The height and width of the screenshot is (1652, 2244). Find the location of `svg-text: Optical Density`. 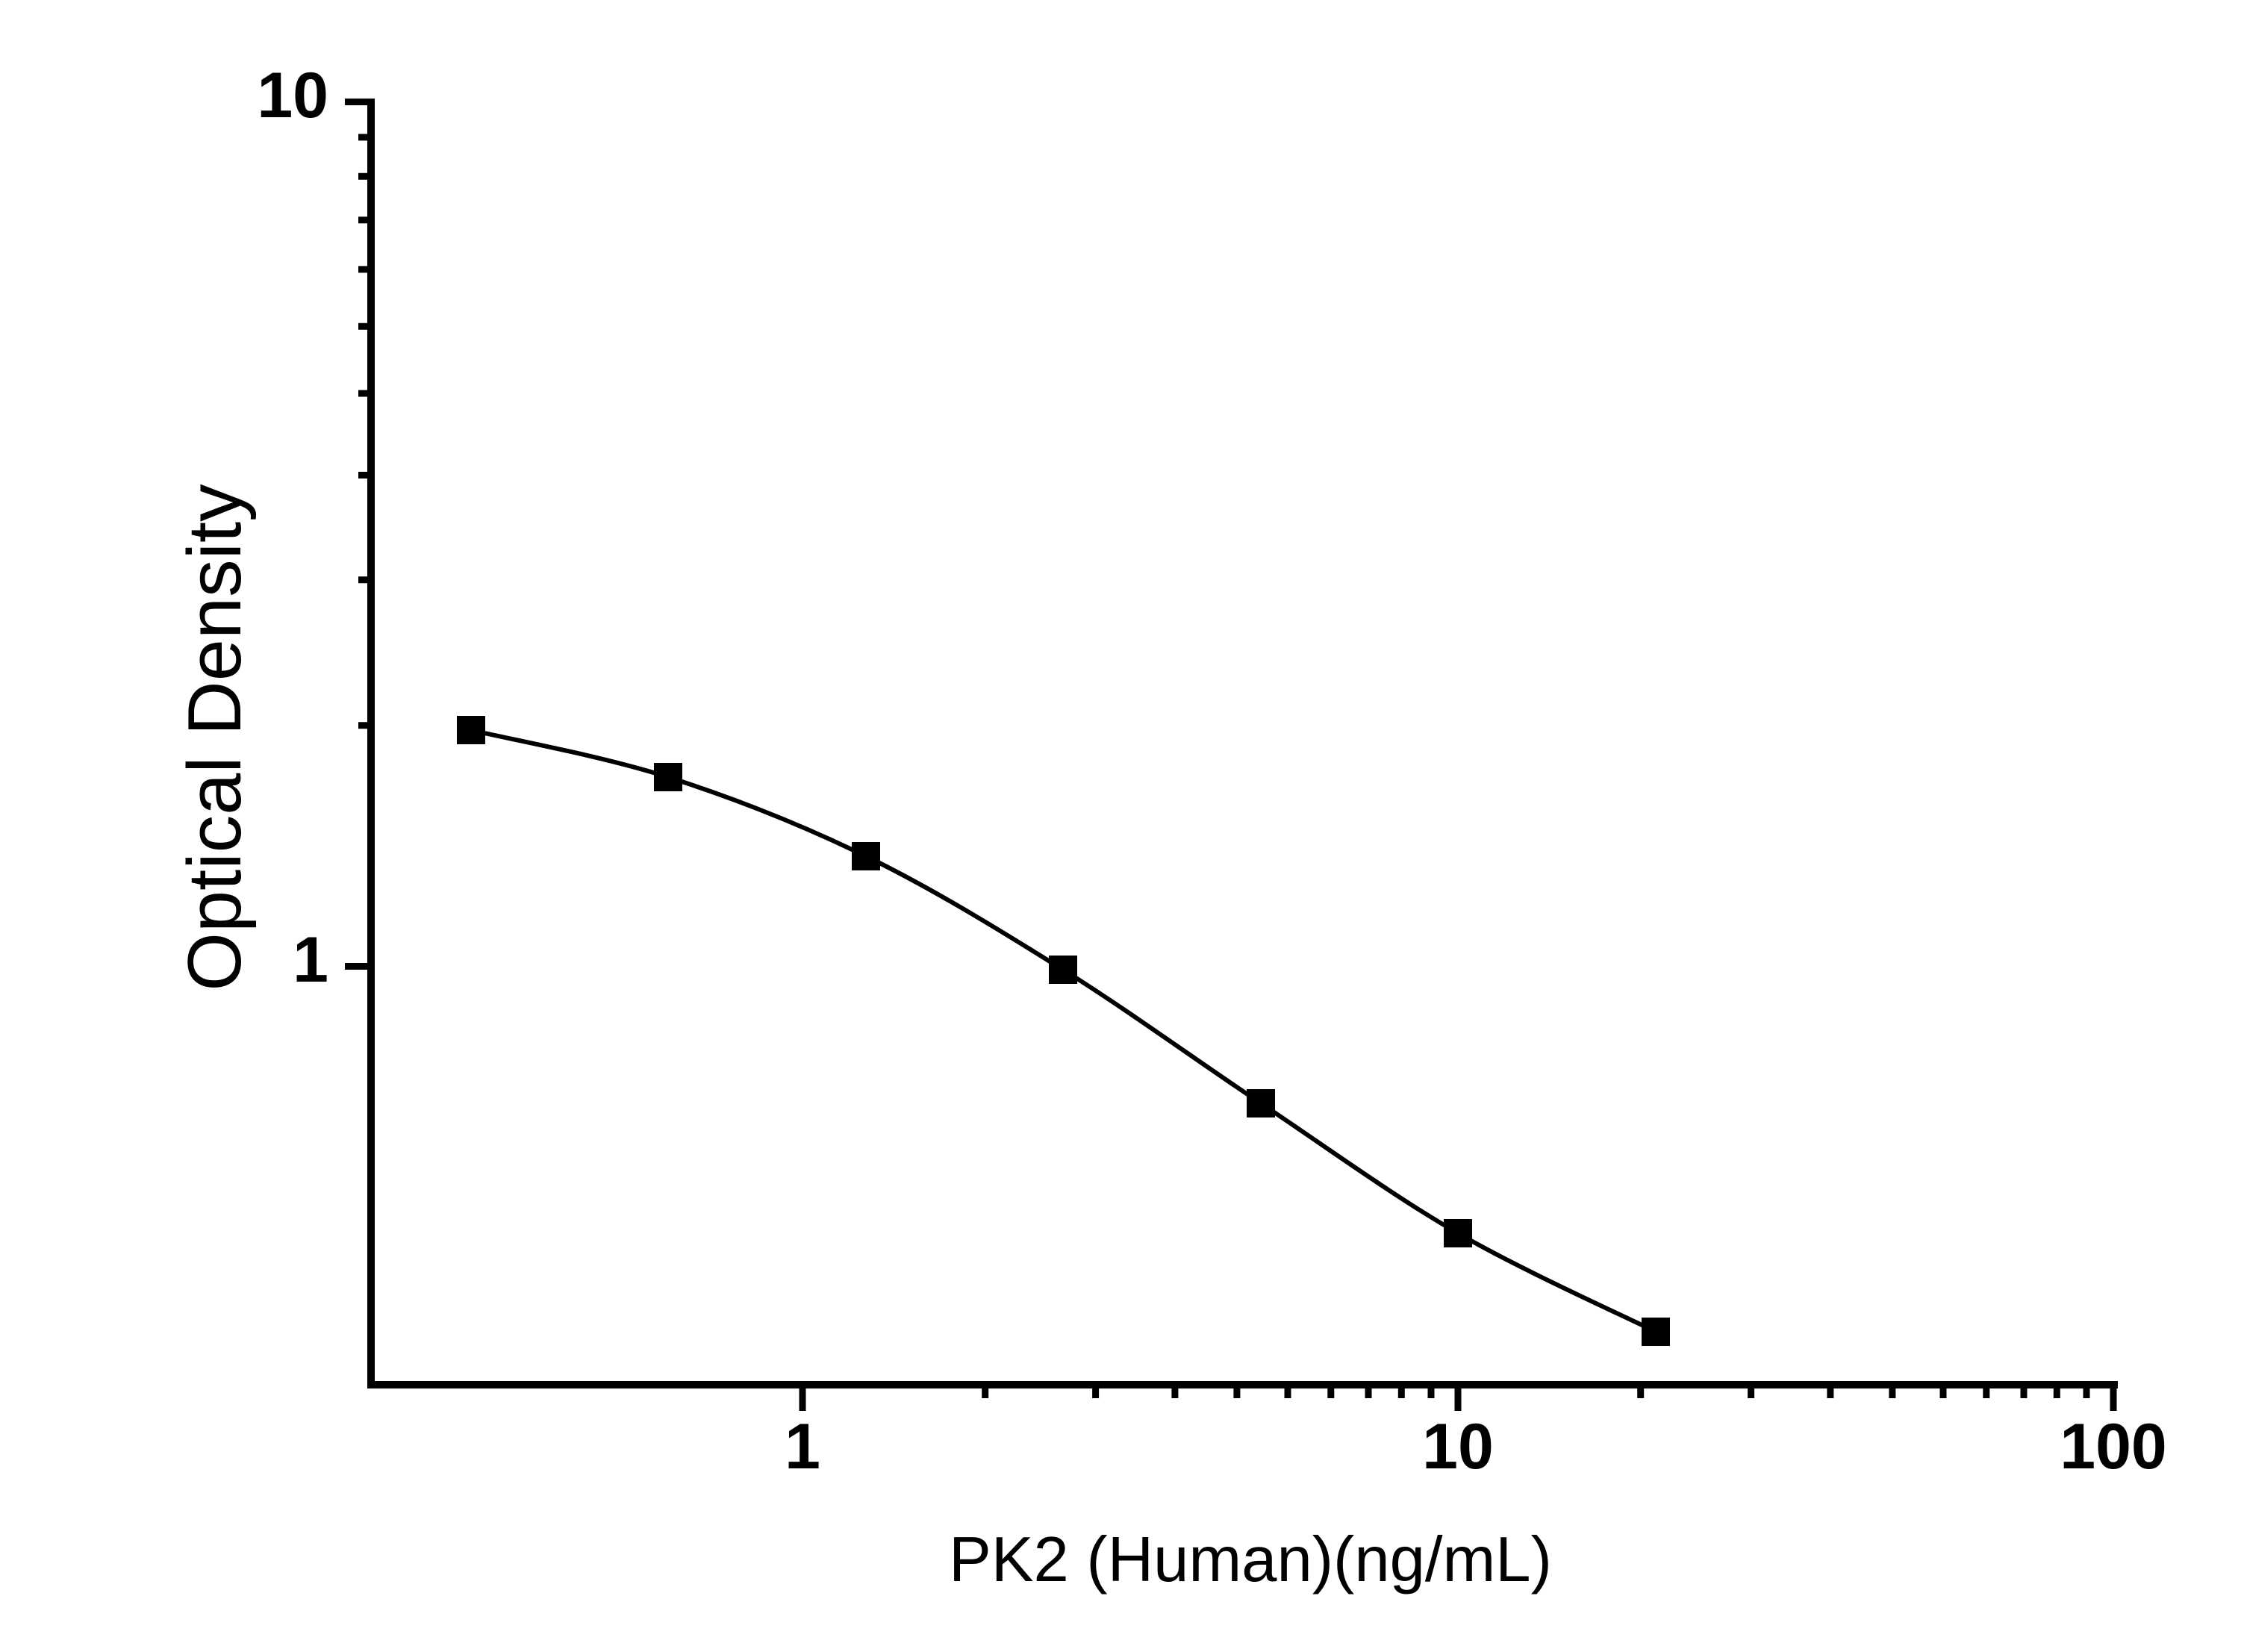

svg-text: Optical Density is located at coordinates (215, 737).